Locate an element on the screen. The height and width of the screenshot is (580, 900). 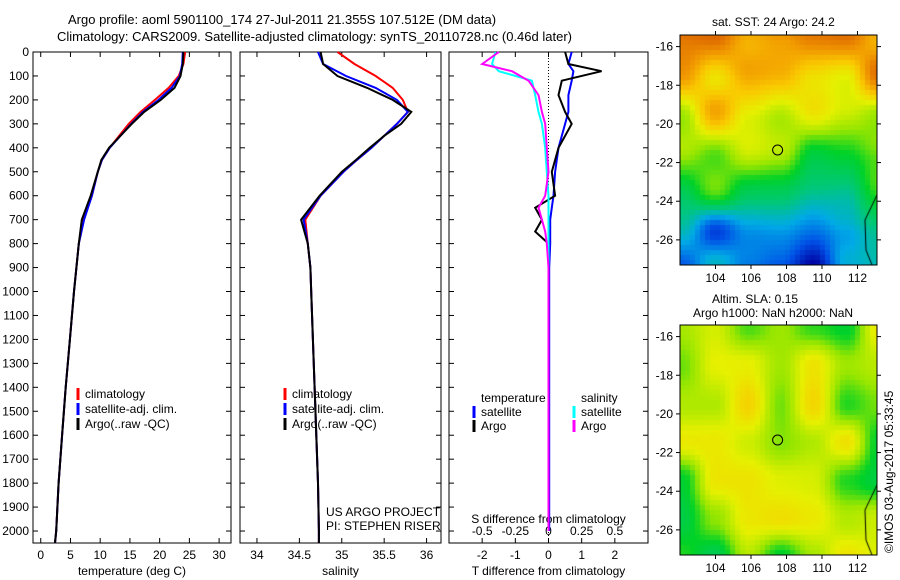
y-tick-label: 200 is located at coordinates (19, 100).